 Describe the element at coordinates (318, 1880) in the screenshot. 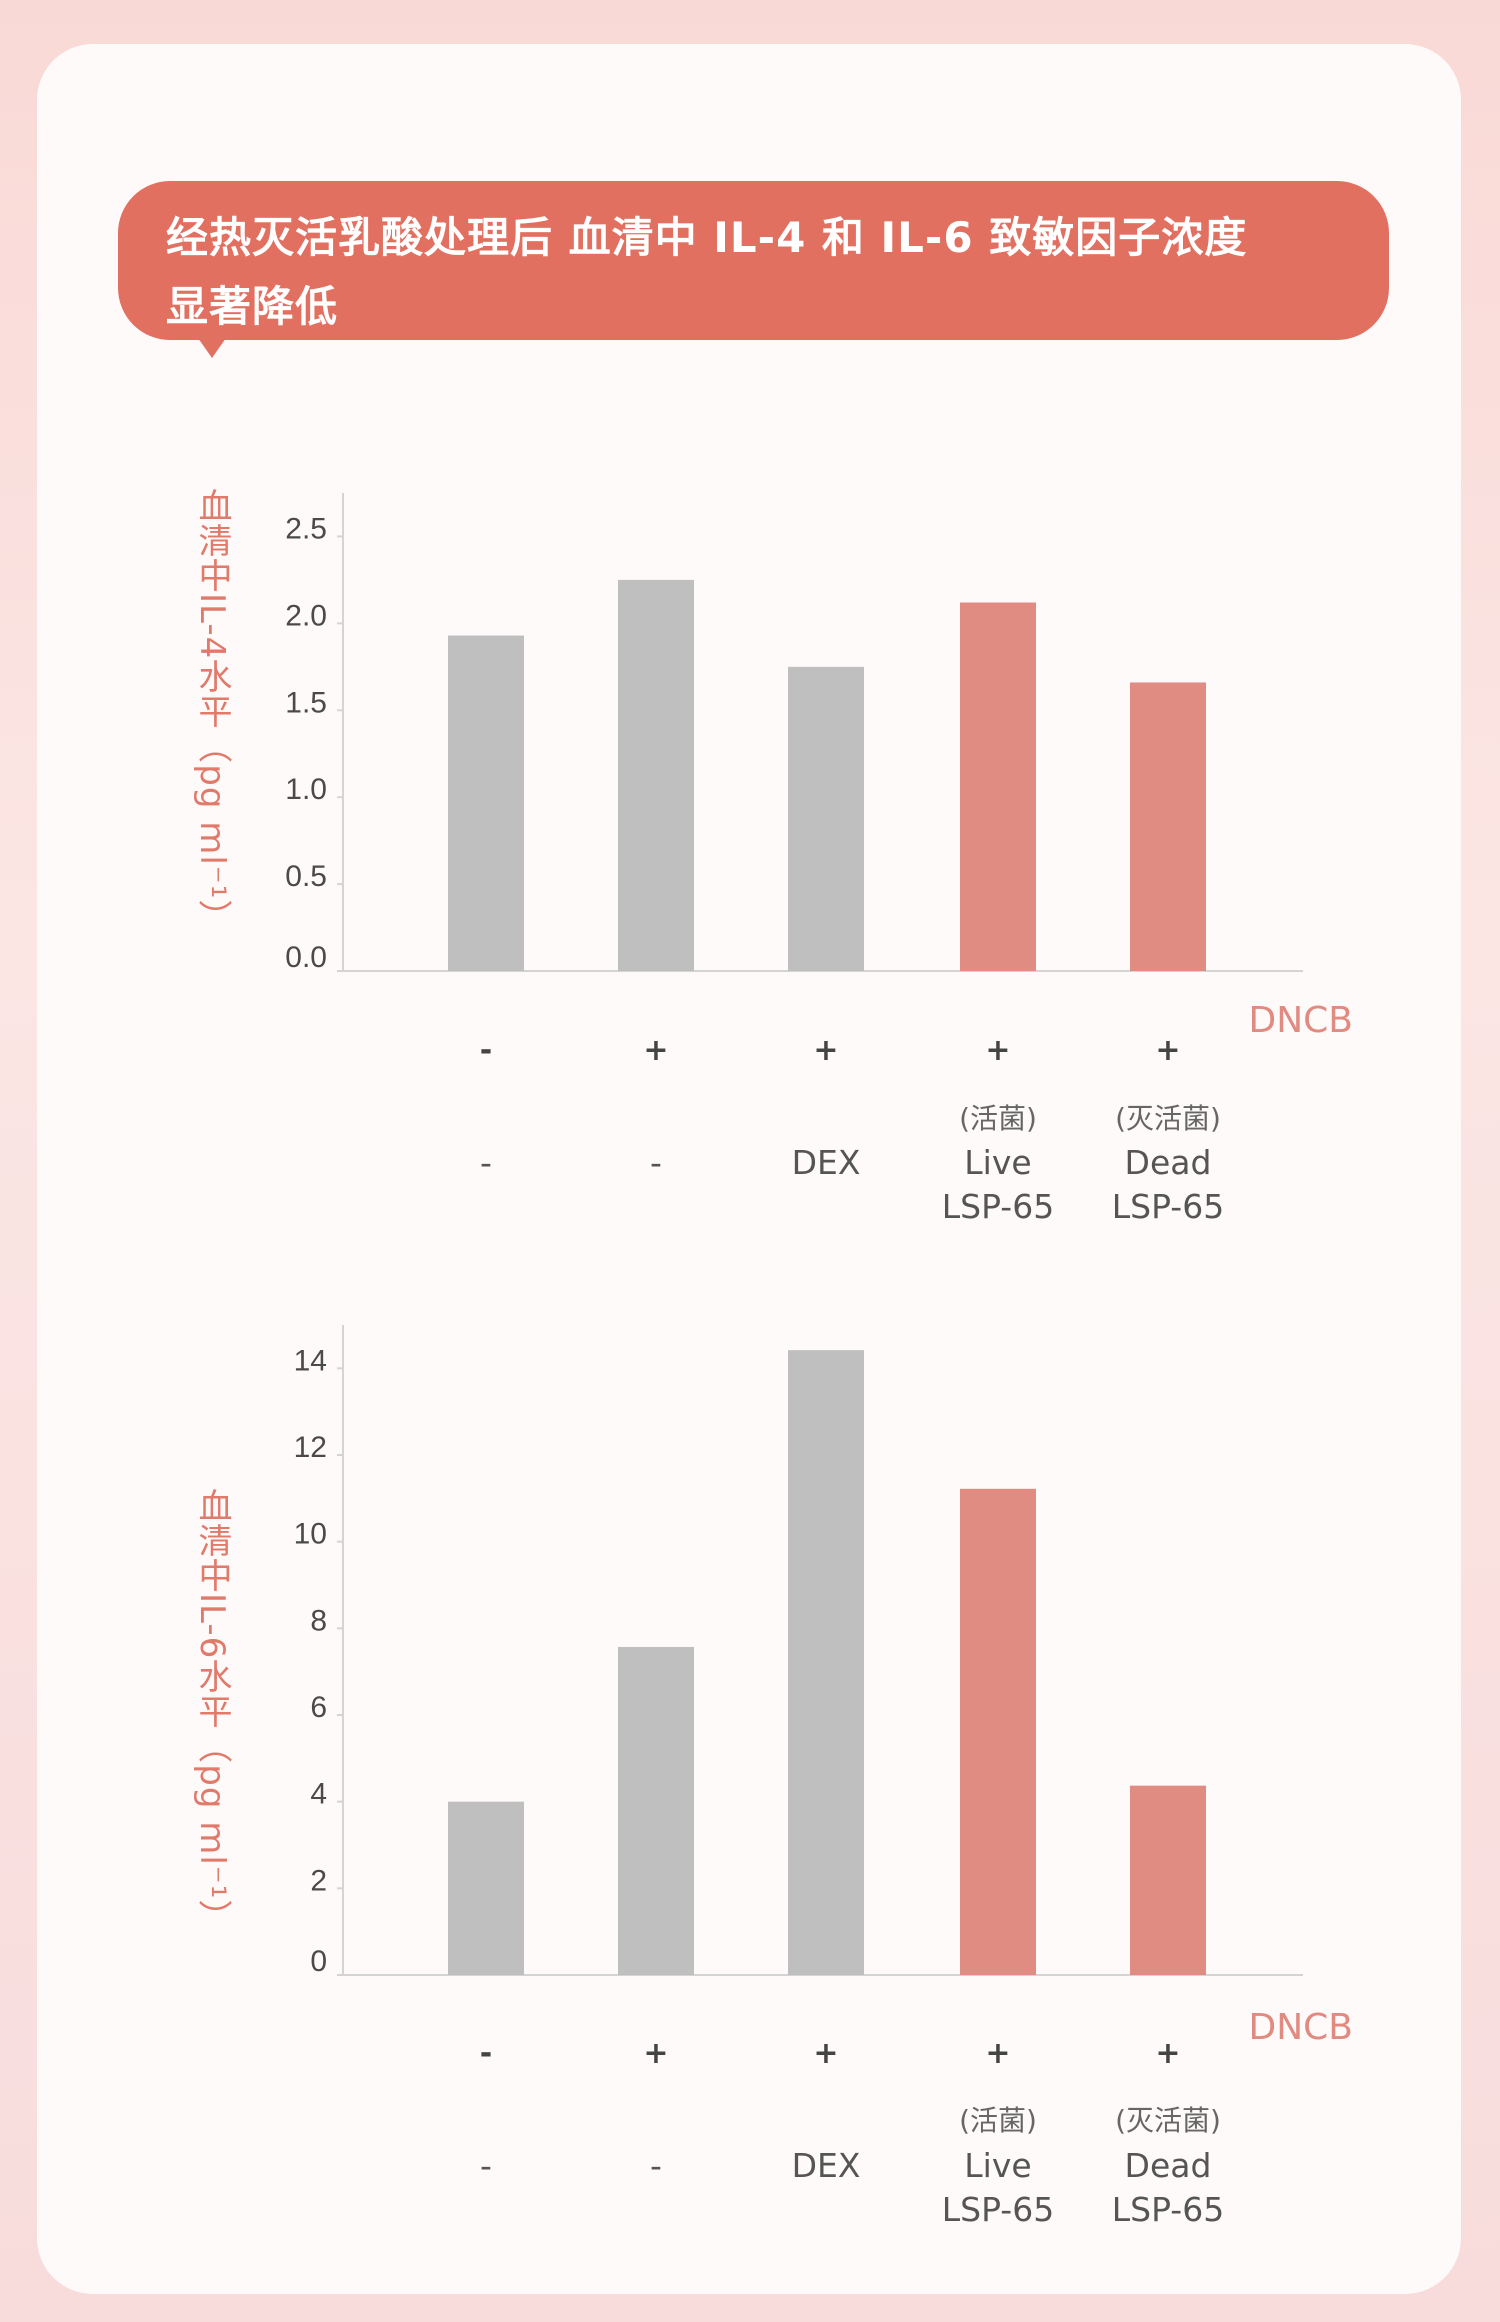

I see `y-tick-label: 2` at that location.